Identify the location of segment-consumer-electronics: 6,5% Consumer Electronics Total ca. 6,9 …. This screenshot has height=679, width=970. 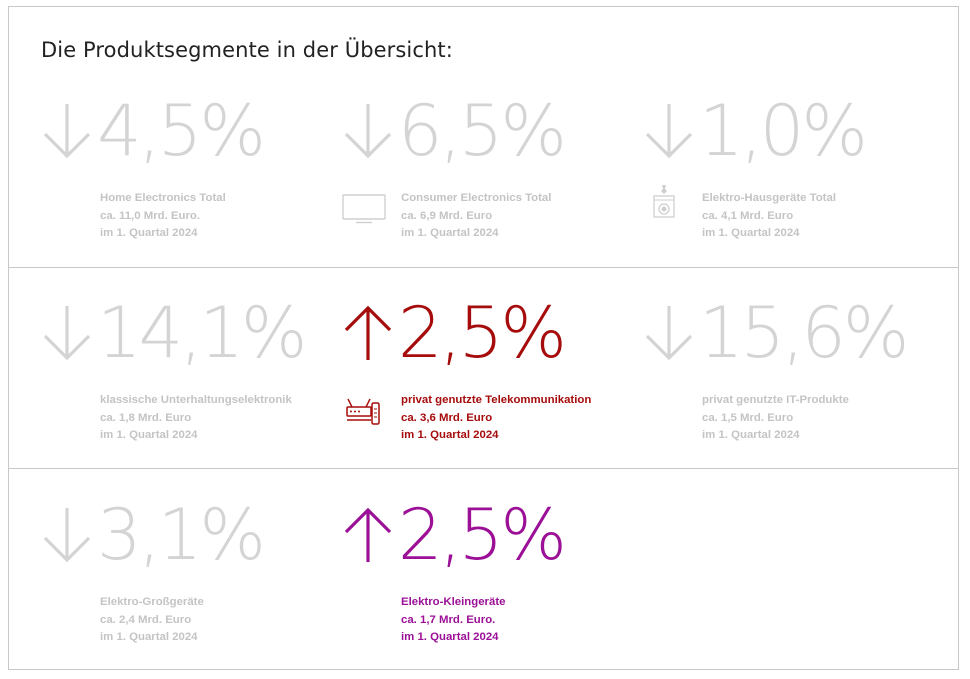
(492, 164).